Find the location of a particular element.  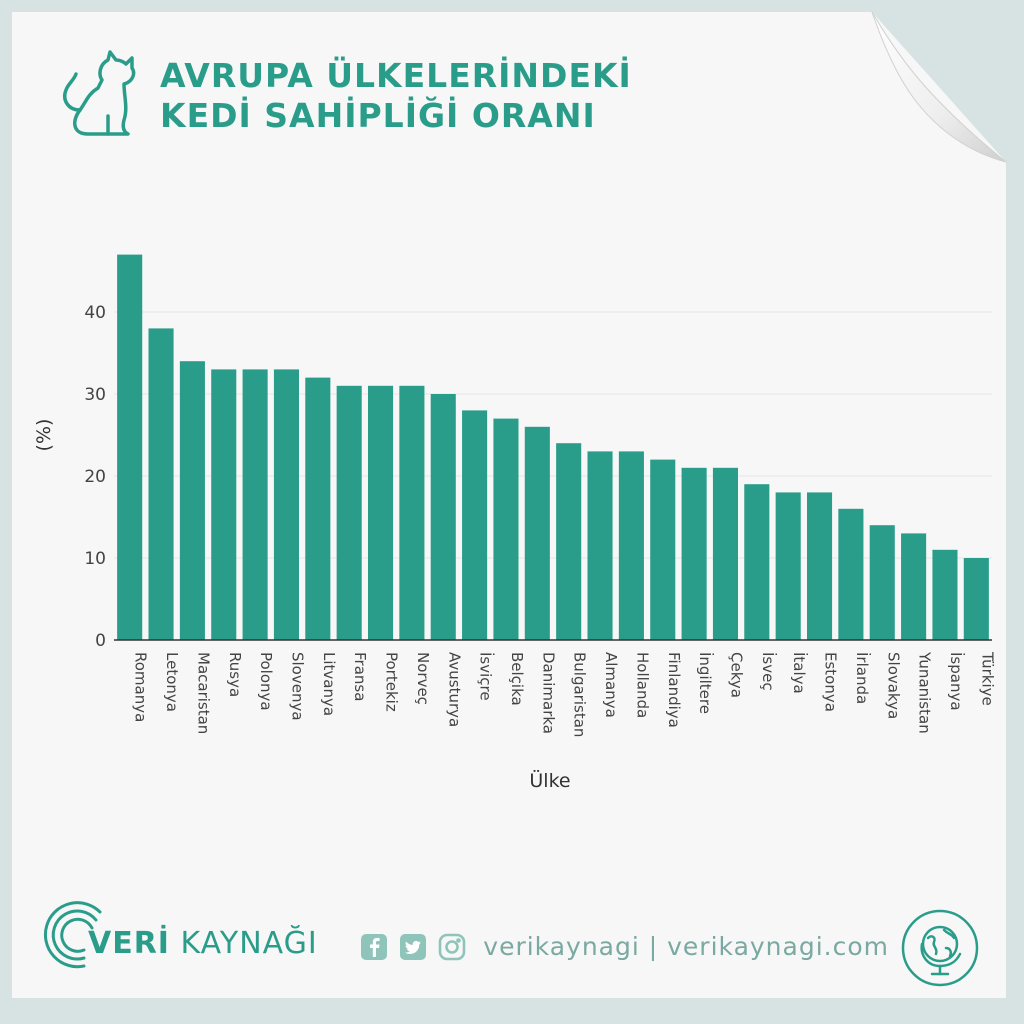

x-tick-label: Bulgaristan is located at coordinates (580, 694).